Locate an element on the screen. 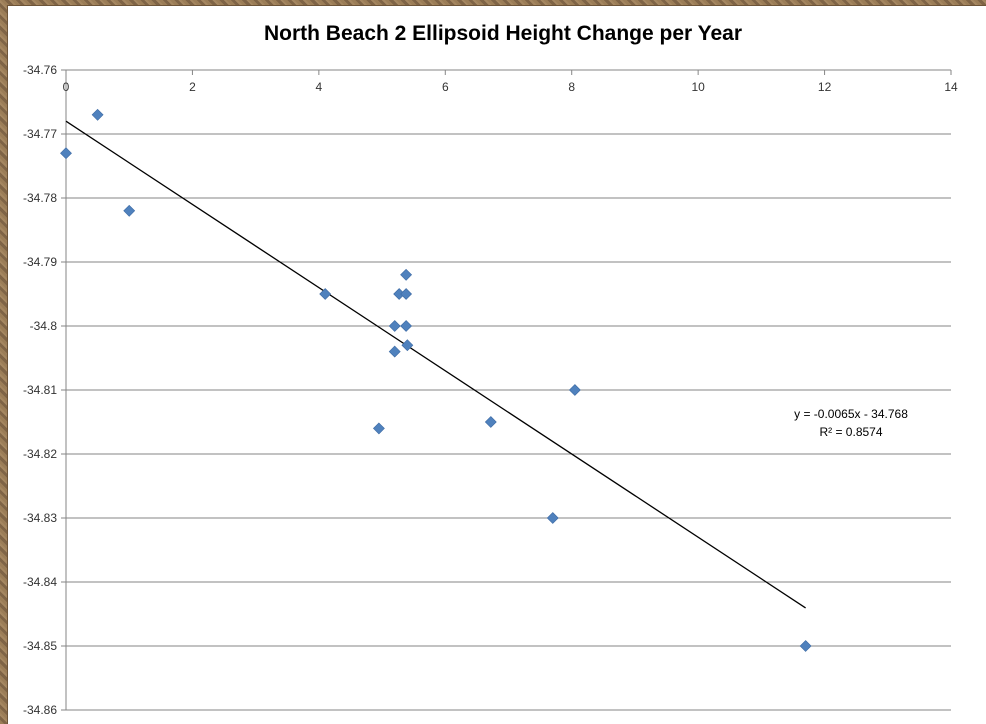 The height and width of the screenshot is (724, 986). x-tick-label-4: 8 is located at coordinates (571, 87).